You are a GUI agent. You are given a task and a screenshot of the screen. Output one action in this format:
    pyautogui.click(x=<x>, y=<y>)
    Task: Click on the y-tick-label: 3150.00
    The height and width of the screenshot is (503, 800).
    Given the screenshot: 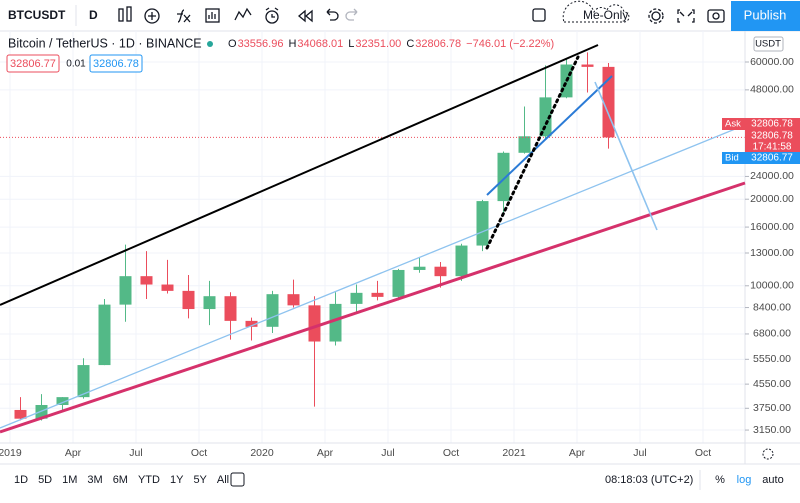 What is the action you would take?
    pyautogui.click(x=772, y=430)
    